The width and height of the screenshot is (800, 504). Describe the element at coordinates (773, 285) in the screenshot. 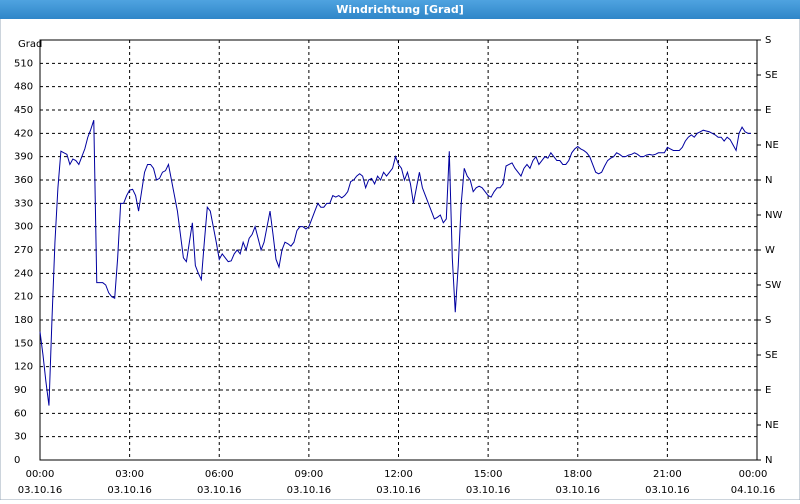

I see `y2-tick-label: SW` at that location.